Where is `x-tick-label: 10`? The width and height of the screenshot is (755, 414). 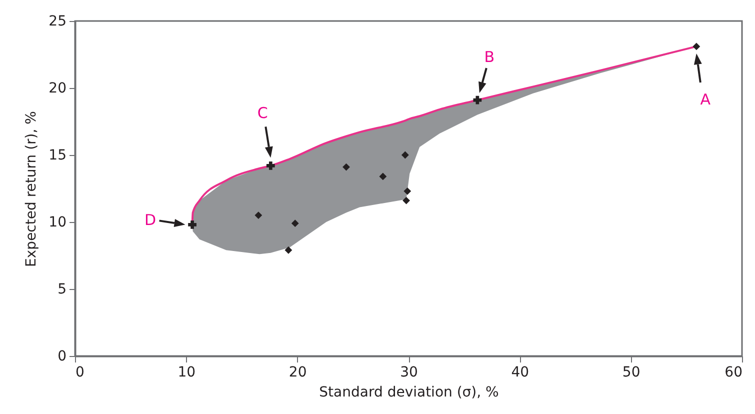 x-tick-label: 10 is located at coordinates (187, 372).